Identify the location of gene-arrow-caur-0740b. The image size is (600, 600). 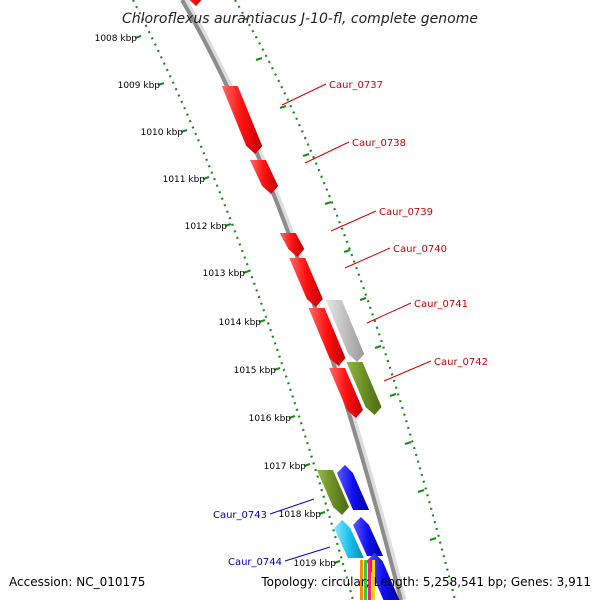
(327, 337).